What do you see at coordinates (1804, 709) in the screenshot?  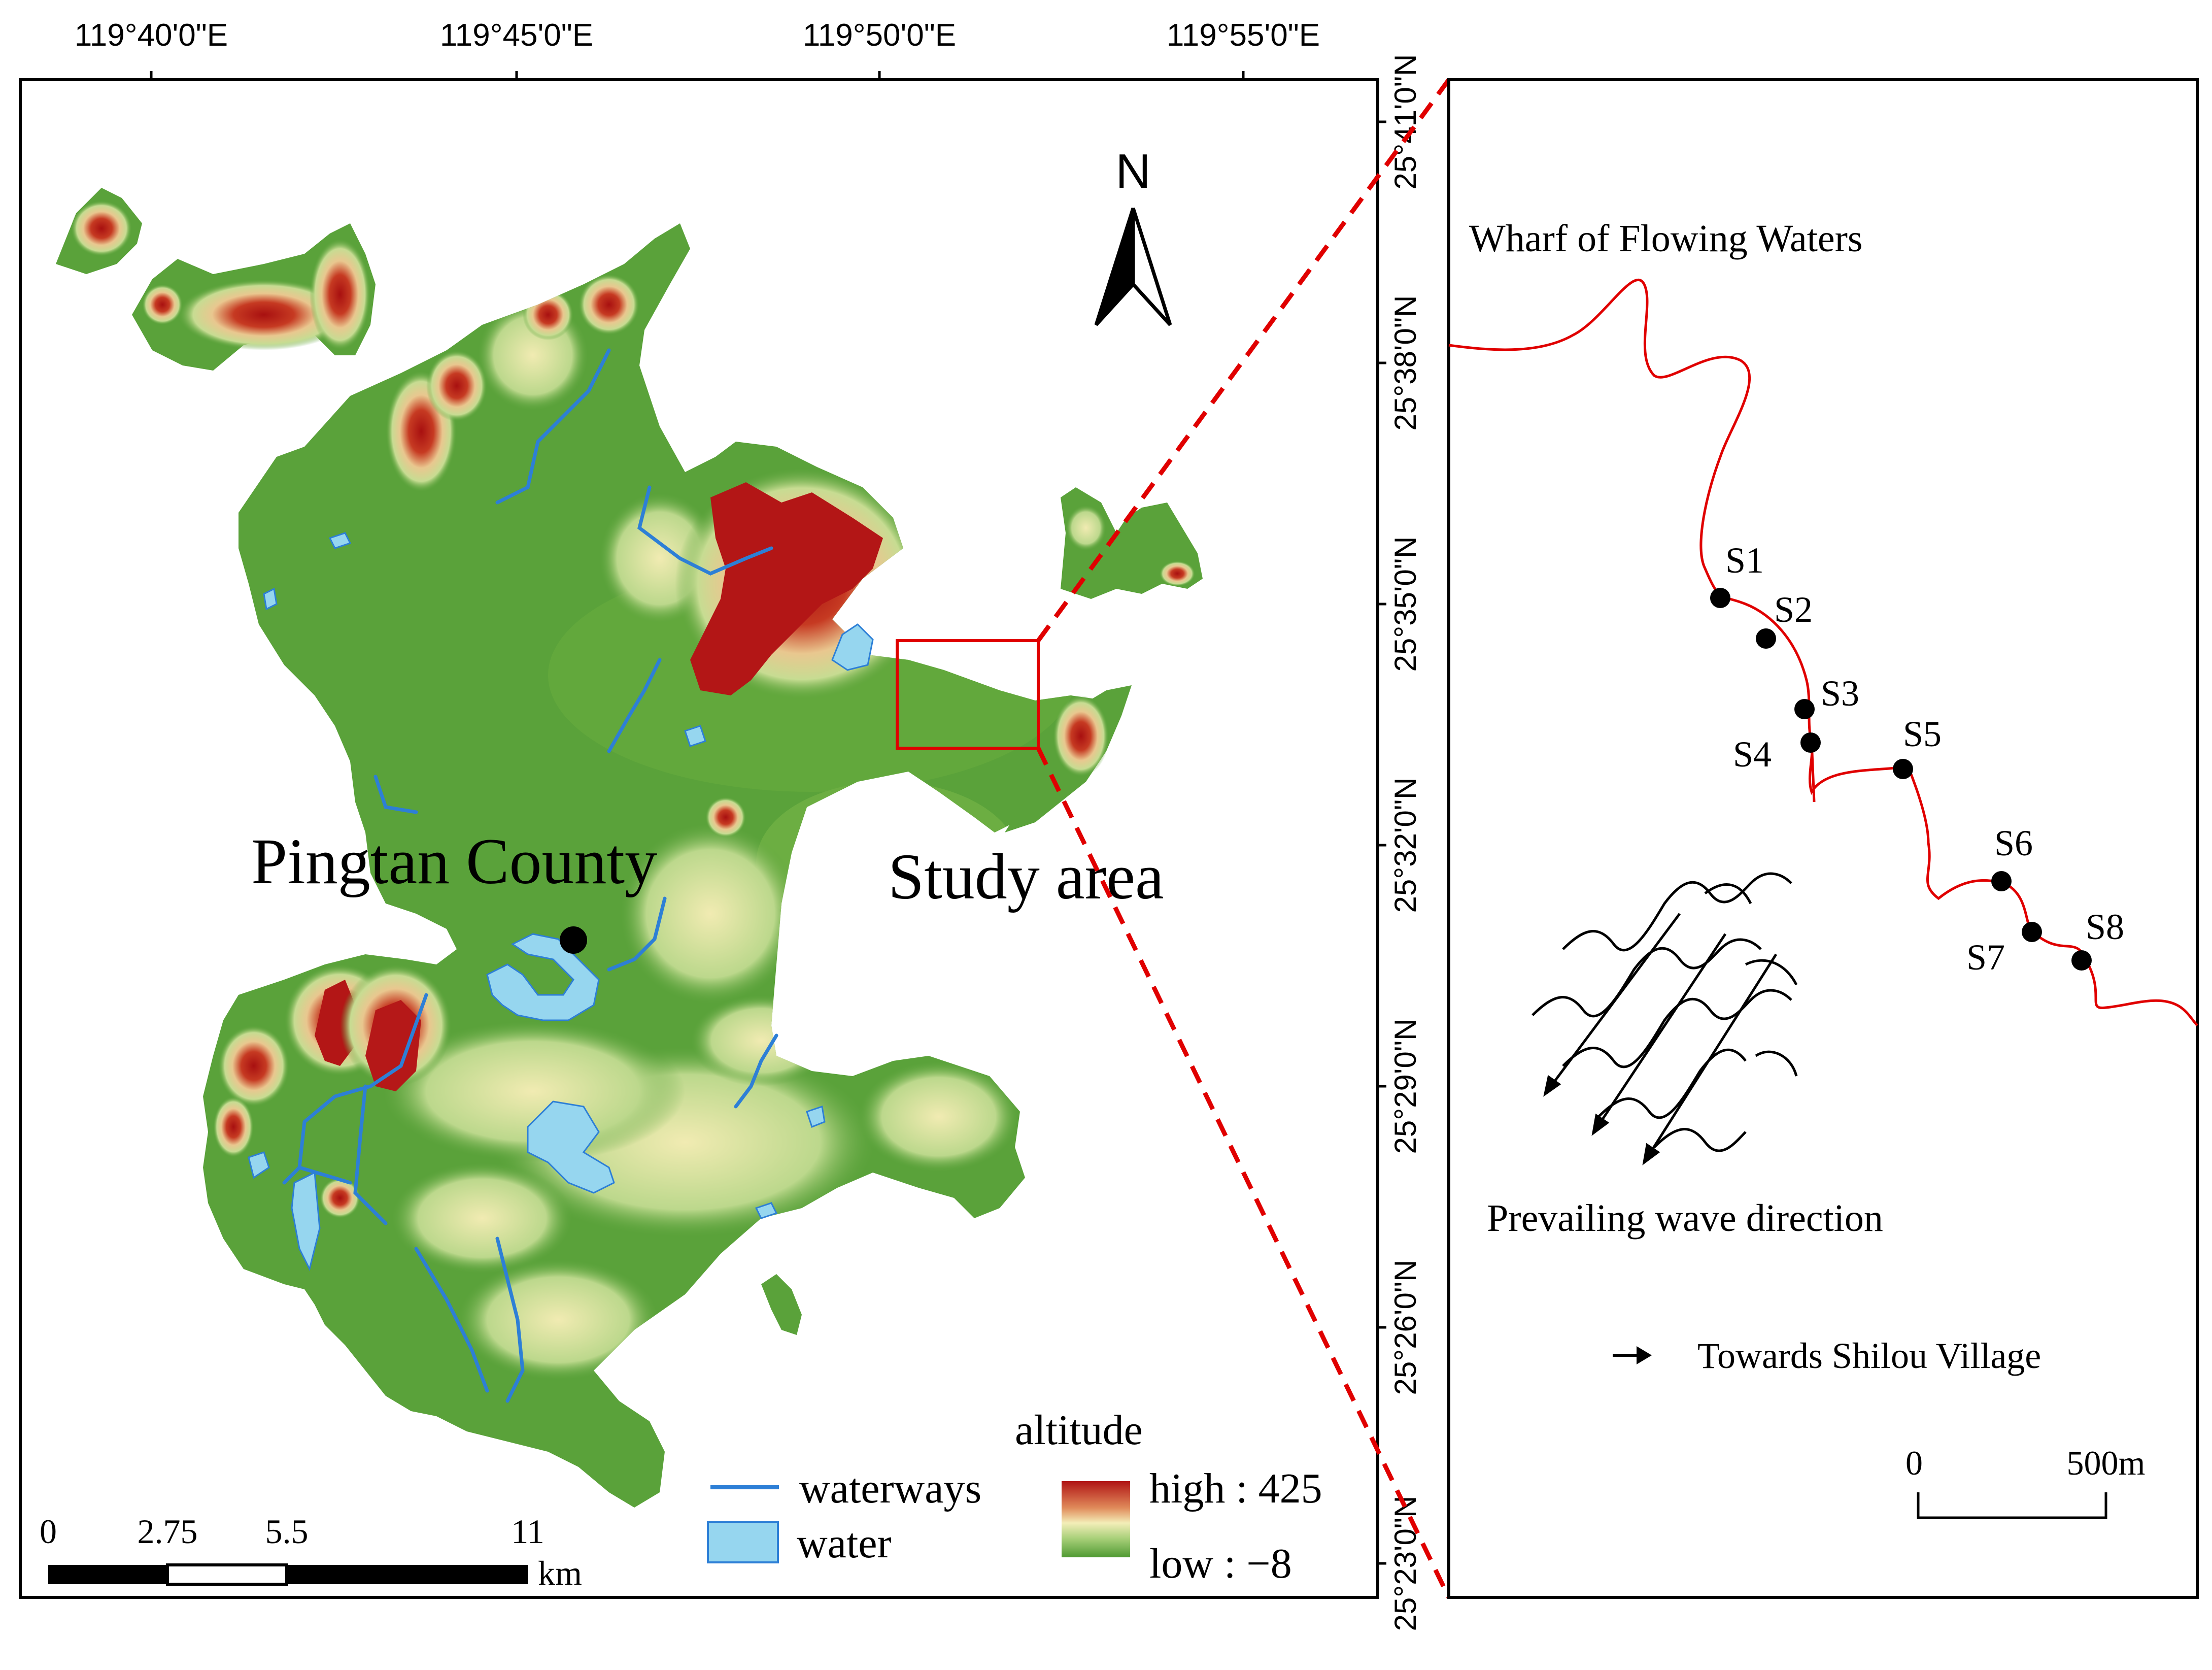 I see `station-s3` at bounding box center [1804, 709].